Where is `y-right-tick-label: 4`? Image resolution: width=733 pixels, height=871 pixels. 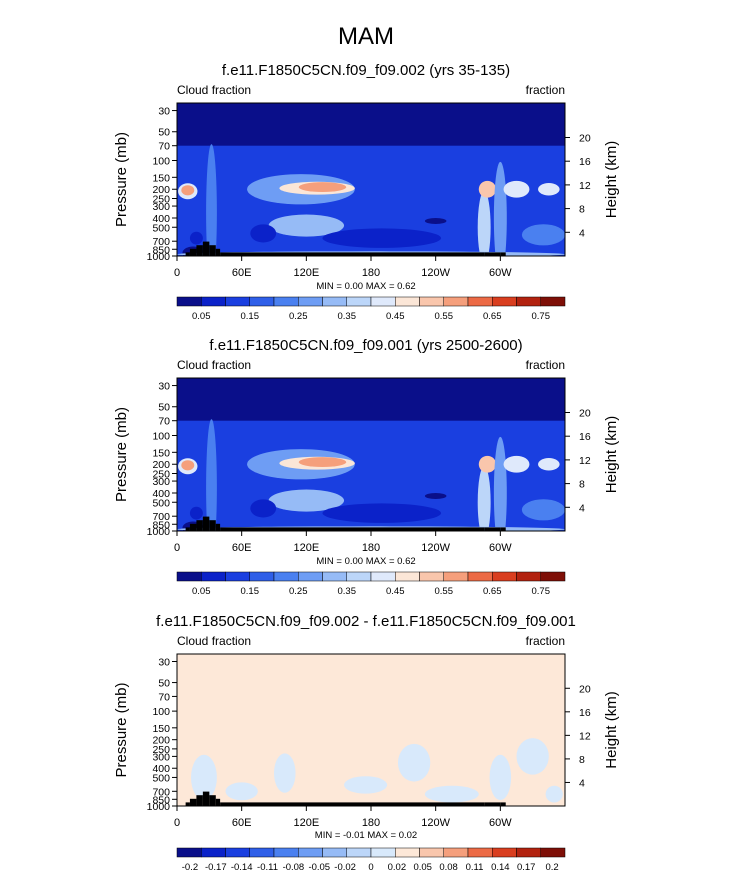
y-right-tick-label: 4 is located at coordinates (582, 508).